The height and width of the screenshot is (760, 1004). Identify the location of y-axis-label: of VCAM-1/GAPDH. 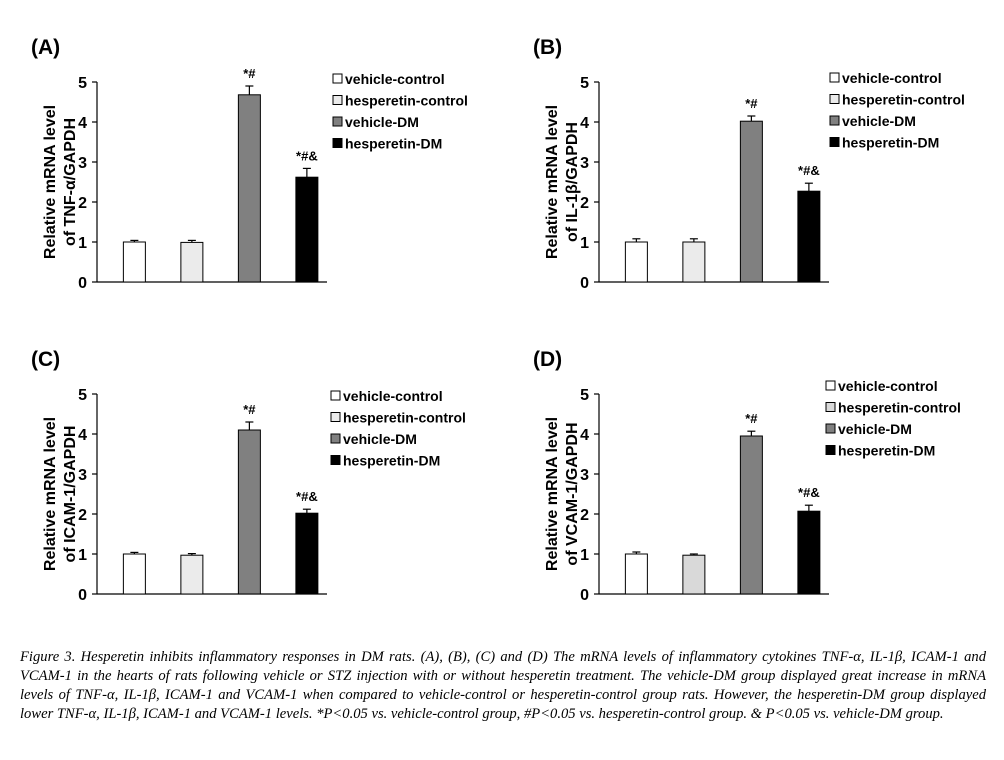
(572, 493).